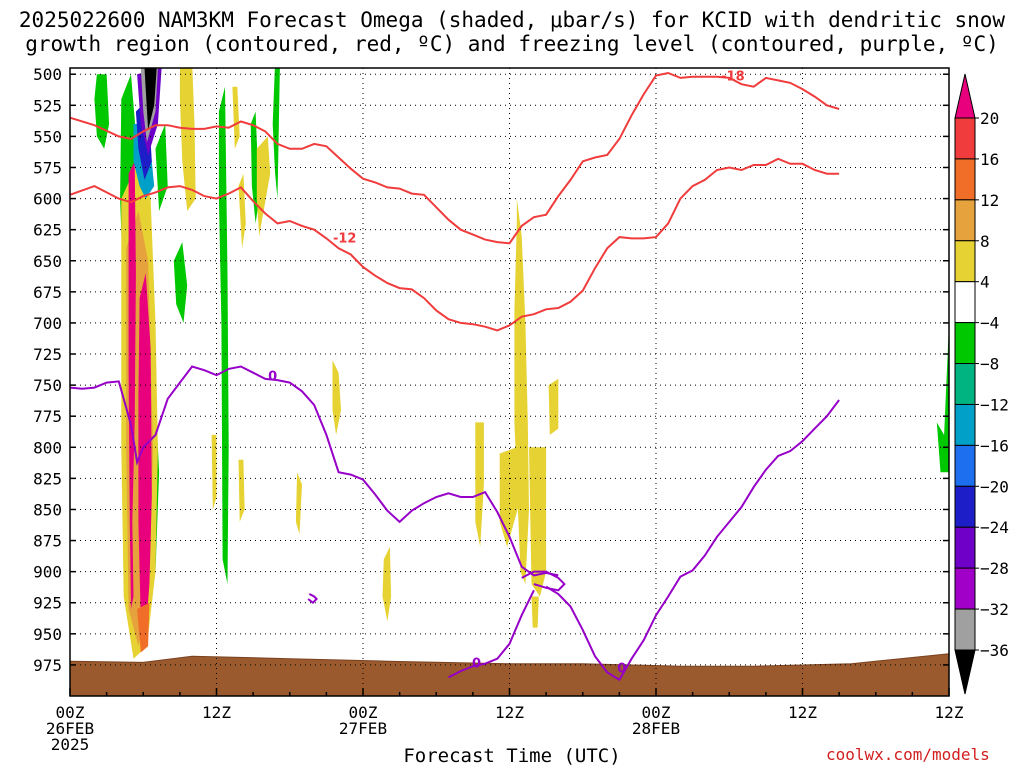 Image resolution: width=1024 pixels, height=768 pixels. Describe the element at coordinates (47, 105) in the screenshot. I see `y-tick-label-525: 525` at that location.